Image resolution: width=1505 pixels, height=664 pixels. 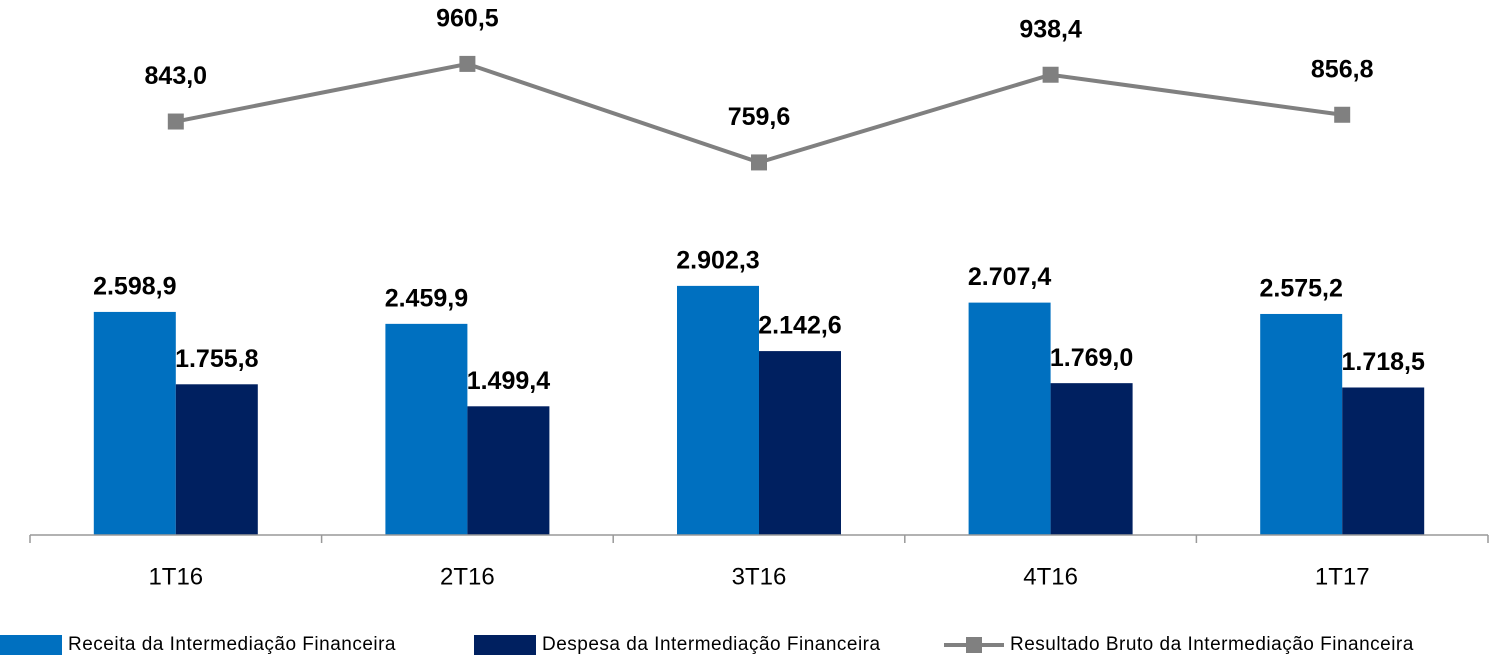 What do you see at coordinates (134, 287) in the screenshot?
I see `value-label: 2.598,9` at bounding box center [134, 287].